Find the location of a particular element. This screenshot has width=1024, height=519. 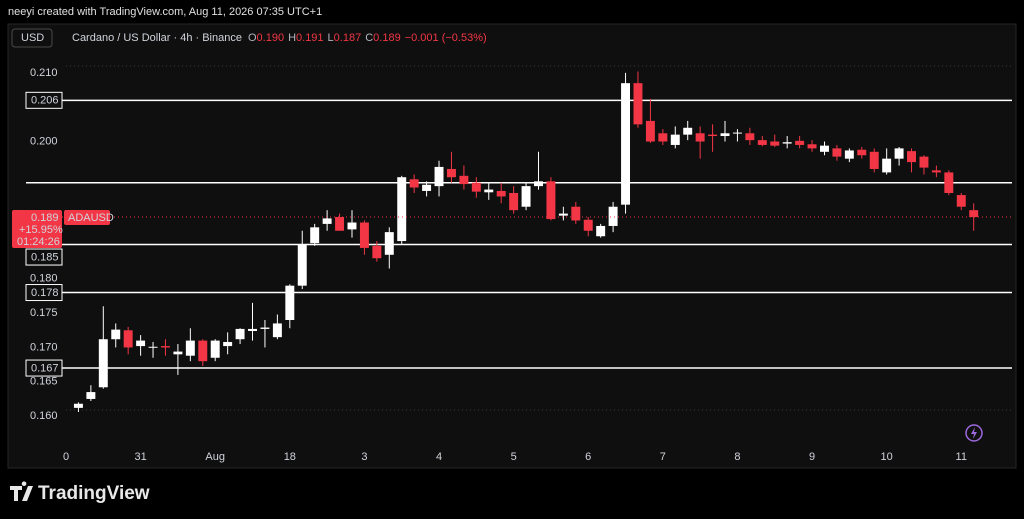

y-tick-label: 0.160 is located at coordinates (44, 416).